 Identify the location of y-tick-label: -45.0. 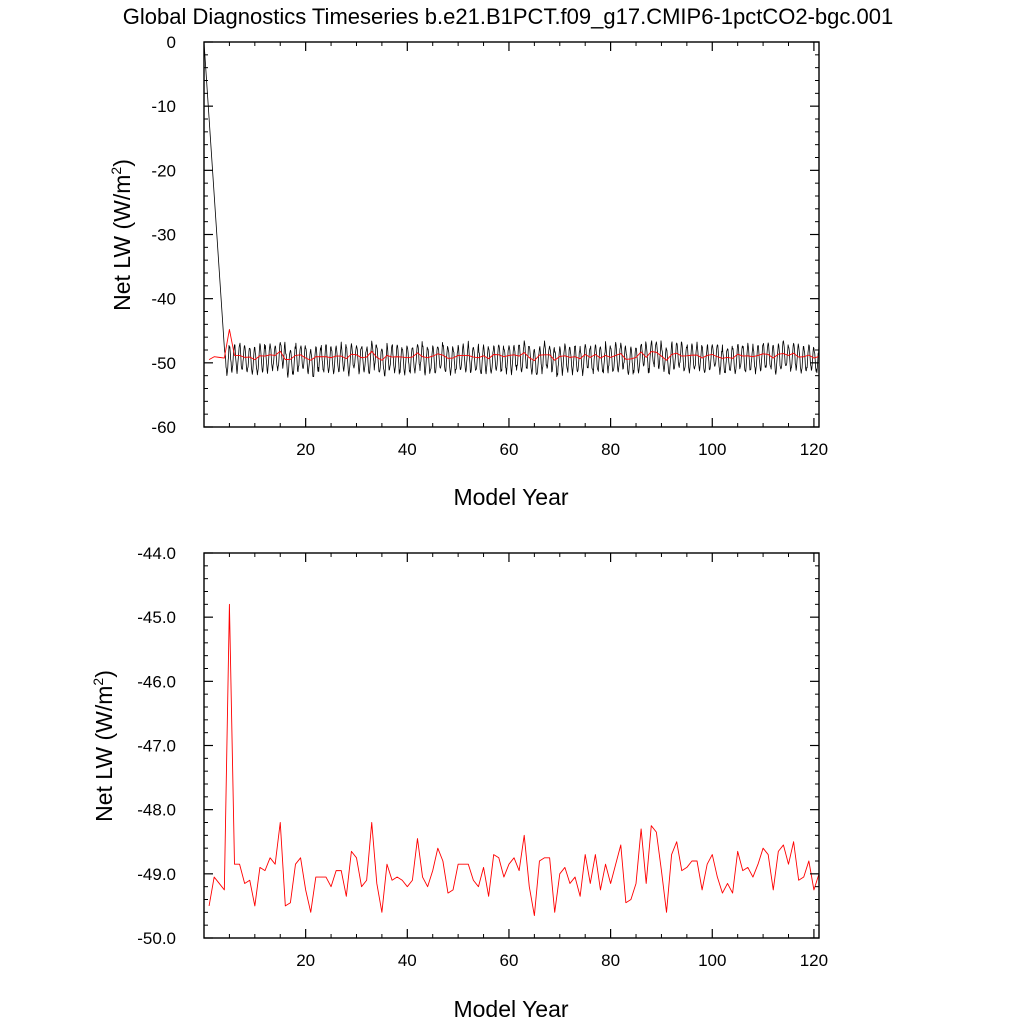
(156, 617).